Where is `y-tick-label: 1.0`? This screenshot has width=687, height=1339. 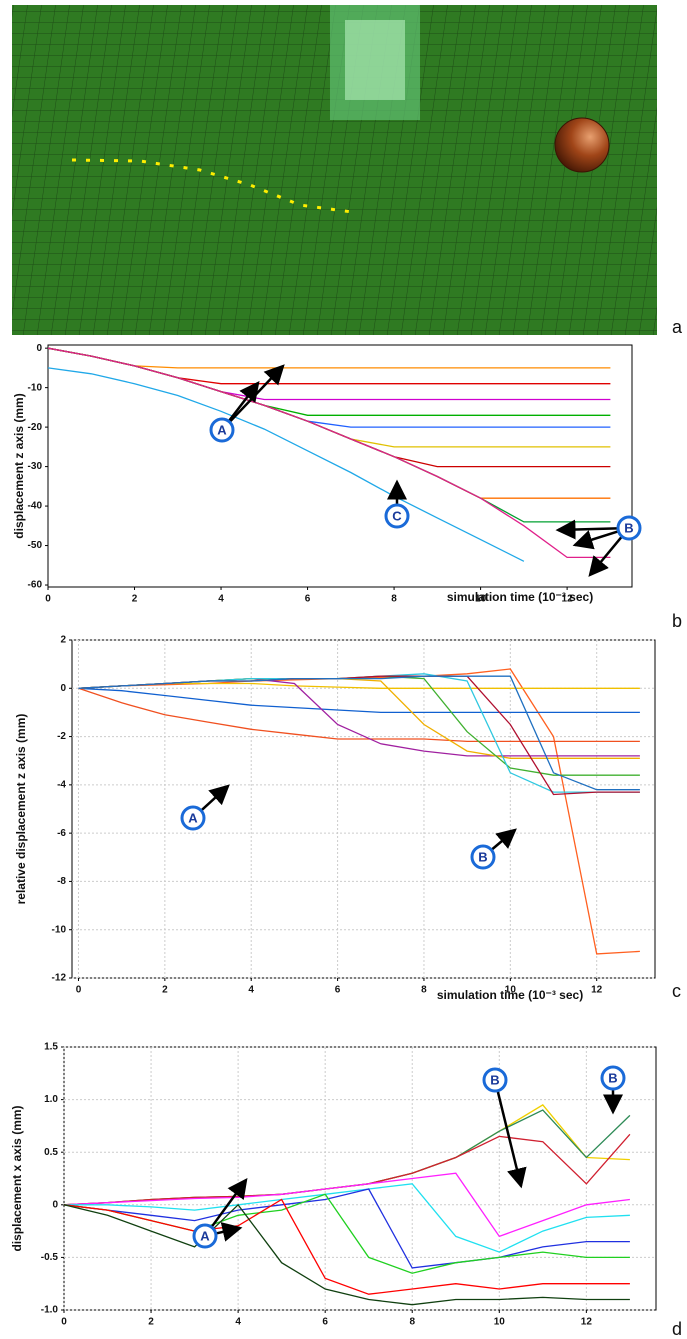 y-tick-label: 1.0 is located at coordinates (51, 1099).